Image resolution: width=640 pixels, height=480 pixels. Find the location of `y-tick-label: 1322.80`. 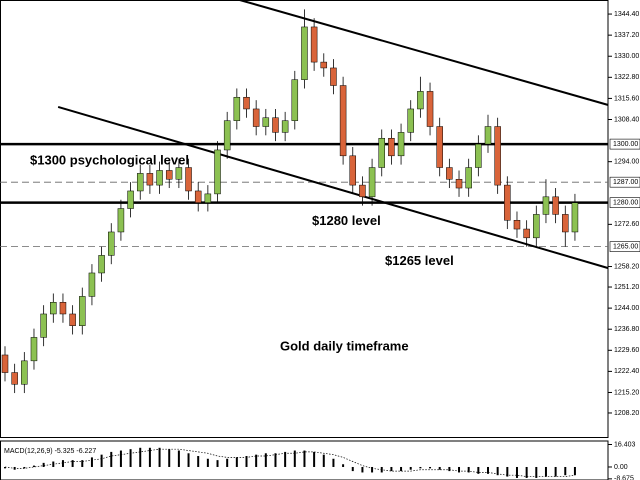

y-tick-label: 1322.80 is located at coordinates (626, 77).